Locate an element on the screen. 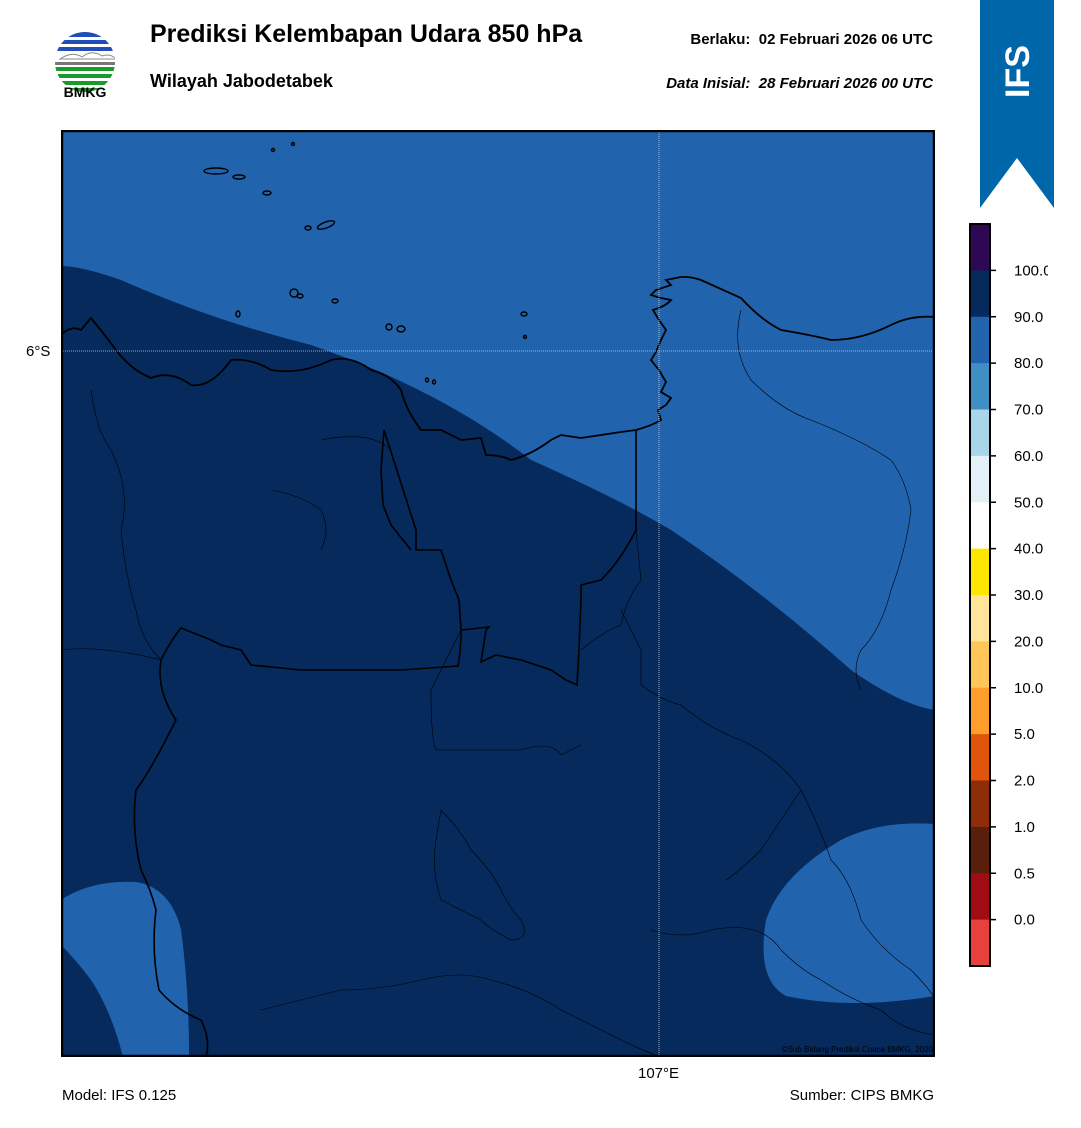  colorbar-tick-label: 5.0 is located at coordinates (1024, 734).